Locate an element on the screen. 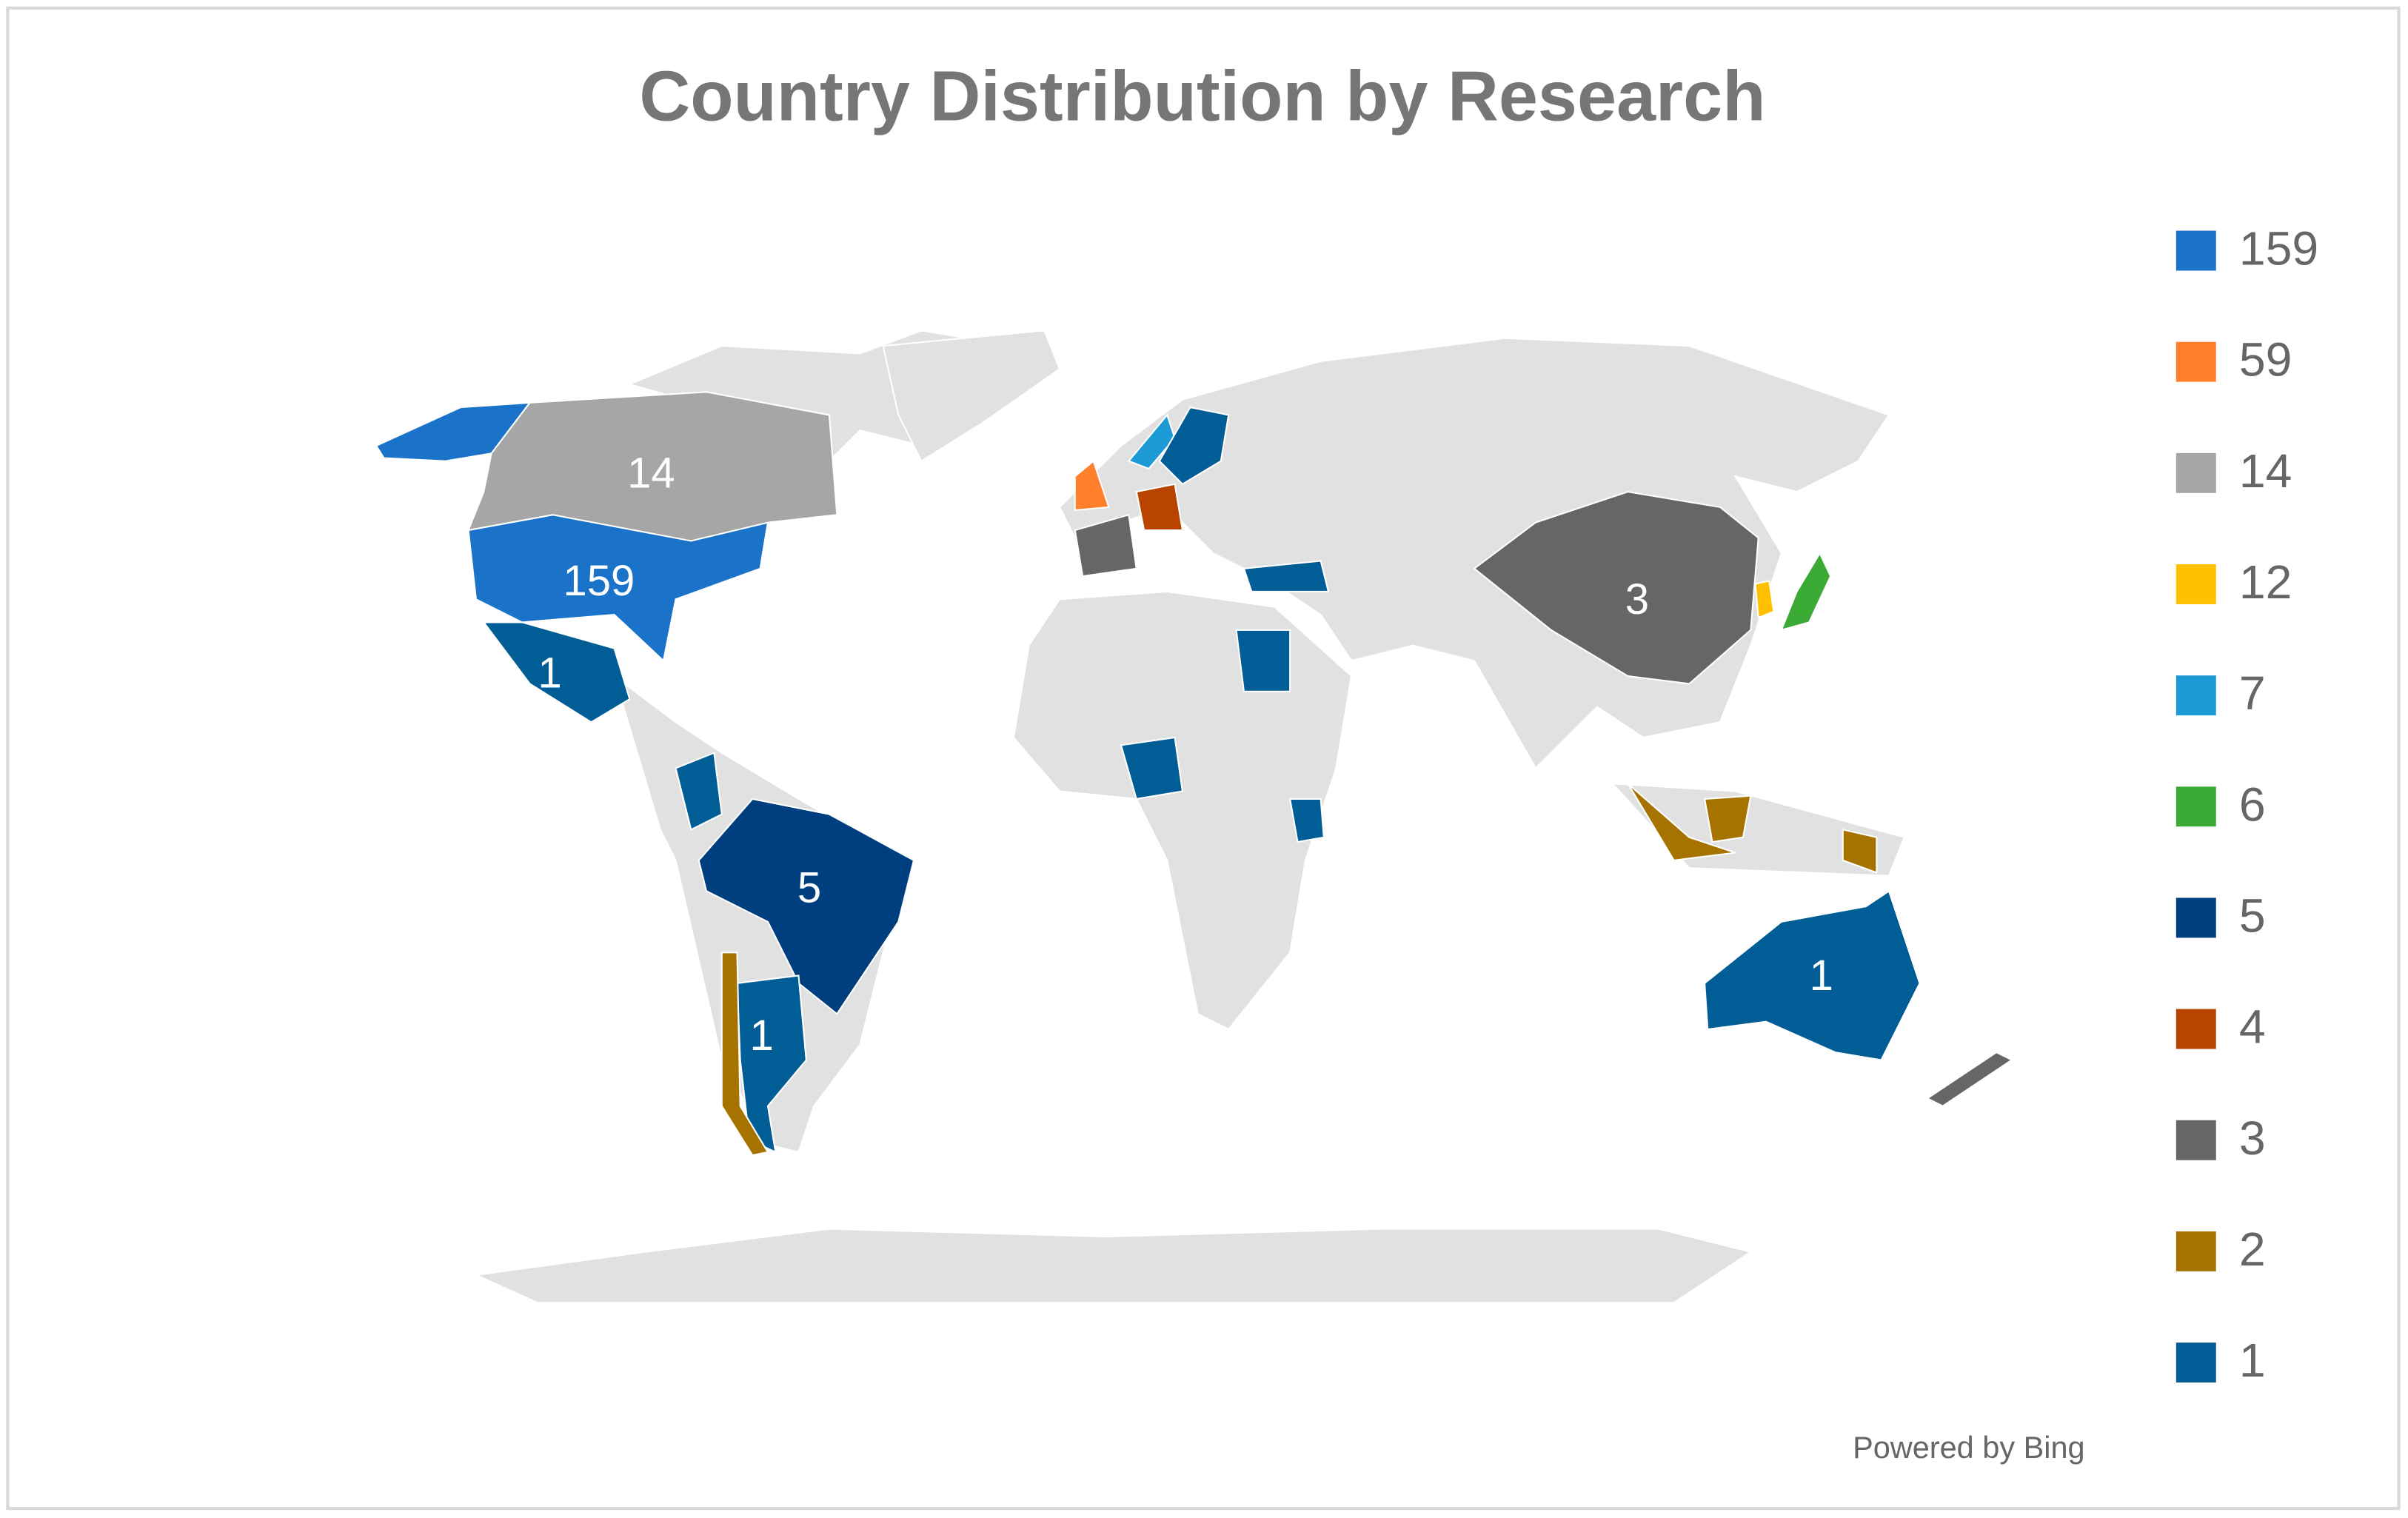 Image resolution: width=2408 pixels, height=1518 pixels. legend-label: 7 is located at coordinates (2252, 693).